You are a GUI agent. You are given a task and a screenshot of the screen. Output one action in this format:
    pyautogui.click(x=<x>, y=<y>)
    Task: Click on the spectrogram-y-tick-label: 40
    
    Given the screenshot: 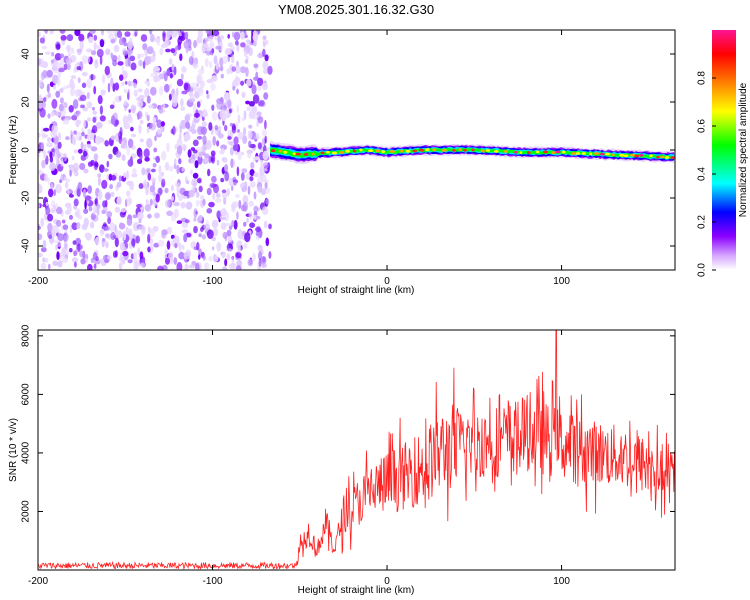 What is the action you would take?
    pyautogui.click(x=26, y=54)
    